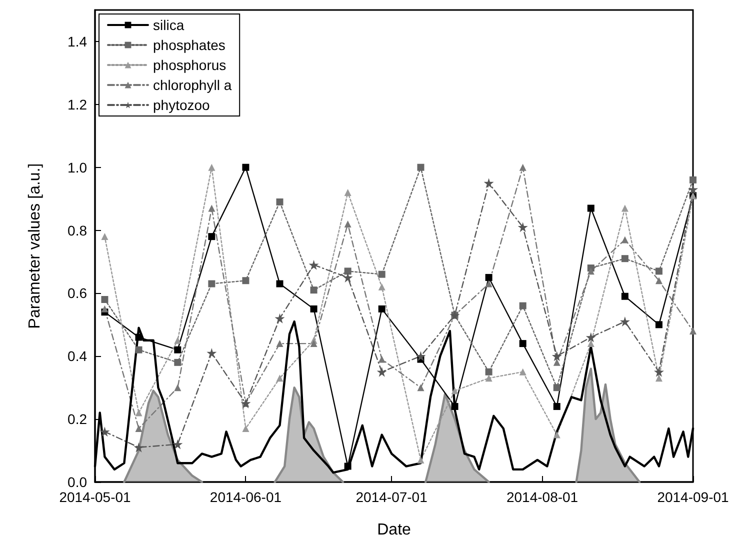 The width and height of the screenshot is (739, 548). Describe the element at coordinates (78, 293) in the screenshot. I see `y-tick-label: 0.6` at that location.